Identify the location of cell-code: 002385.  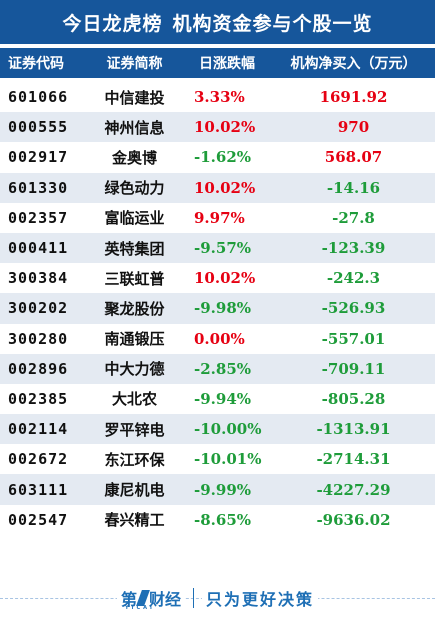
(38, 398).